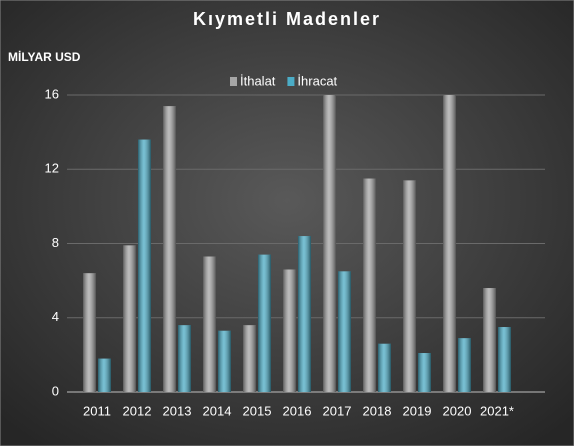 The image size is (574, 446). What do you see at coordinates (52, 93) in the screenshot?
I see `y-tick-label: 16` at bounding box center [52, 93].